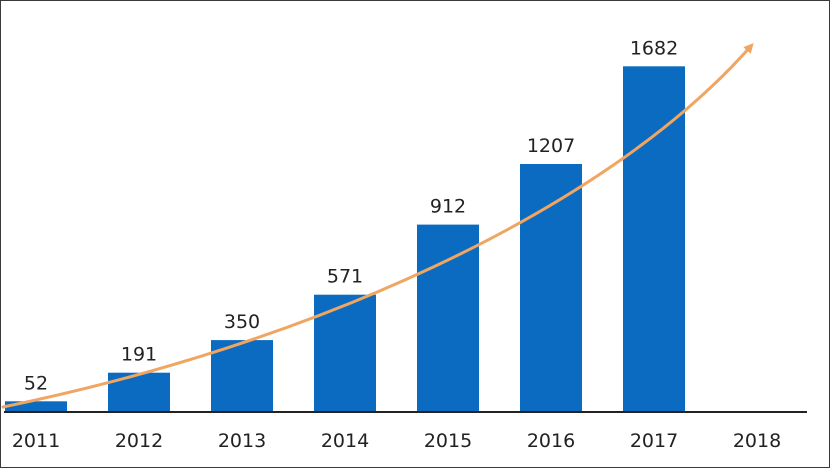 This screenshot has width=830, height=469. Describe the element at coordinates (345, 441) in the screenshot. I see `x-tick-label-2014: 2014` at that location.